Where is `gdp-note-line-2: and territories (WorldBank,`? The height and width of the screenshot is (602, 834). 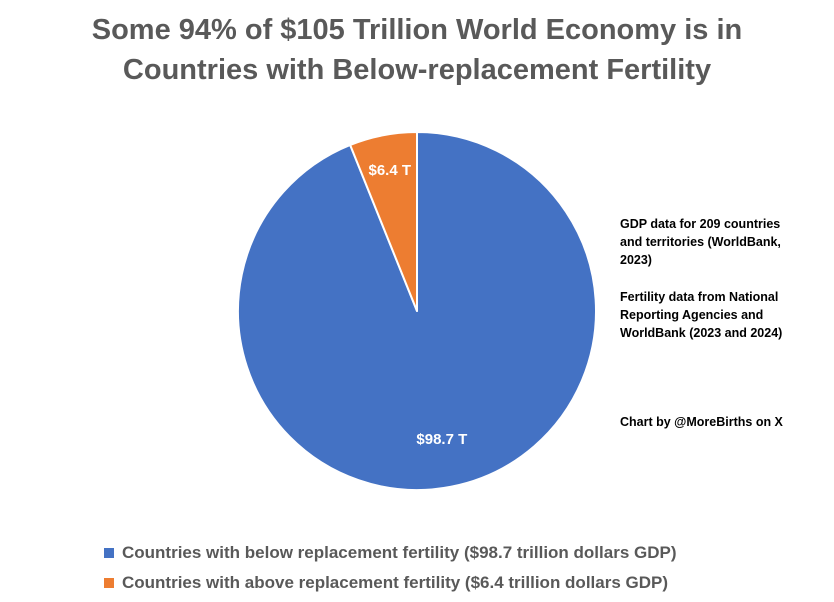
gdp-note-line-2: and territories (WorldBank, is located at coordinates (700, 242).